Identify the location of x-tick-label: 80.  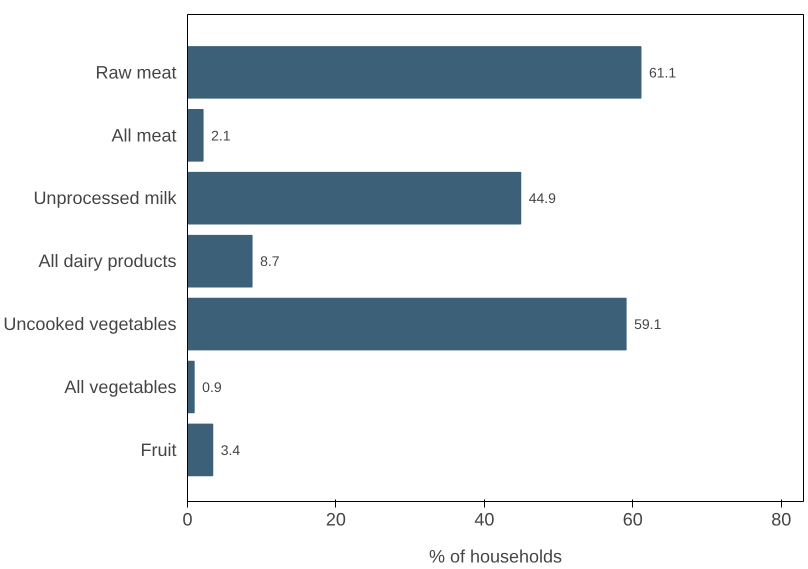
(781, 520).